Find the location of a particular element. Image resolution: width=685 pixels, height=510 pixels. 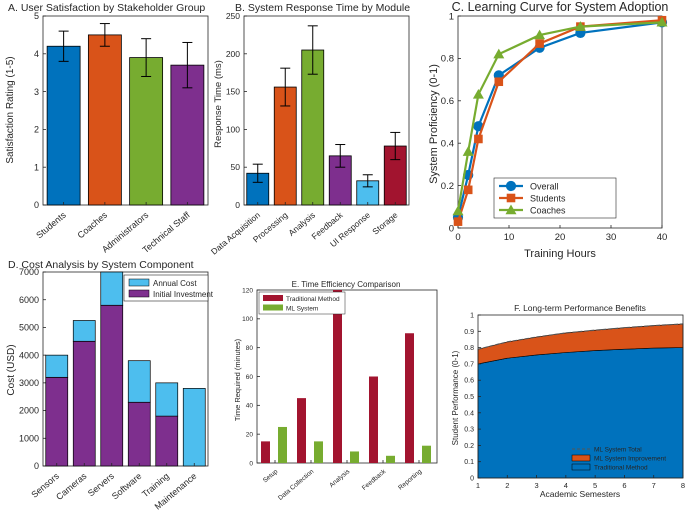

chart-e-bar-reporting-traditional-method is located at coordinates (409, 398).